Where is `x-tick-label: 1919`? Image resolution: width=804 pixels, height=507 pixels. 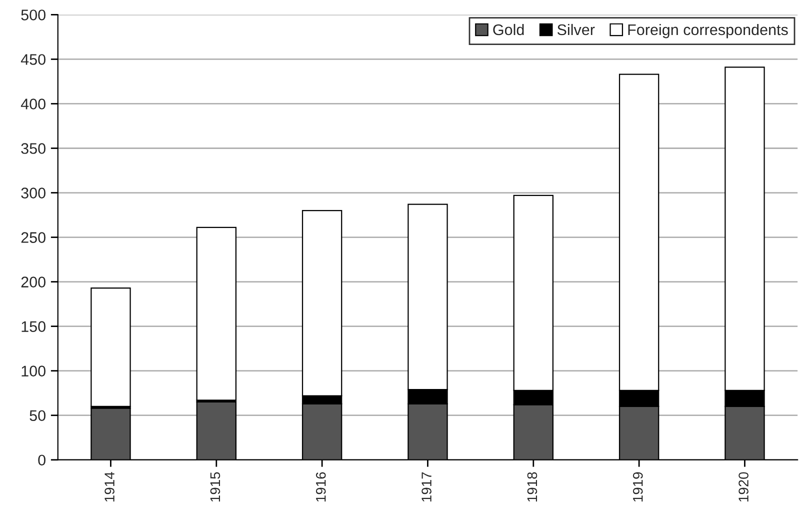 x-tick-label: 1919 is located at coordinates (637, 487).